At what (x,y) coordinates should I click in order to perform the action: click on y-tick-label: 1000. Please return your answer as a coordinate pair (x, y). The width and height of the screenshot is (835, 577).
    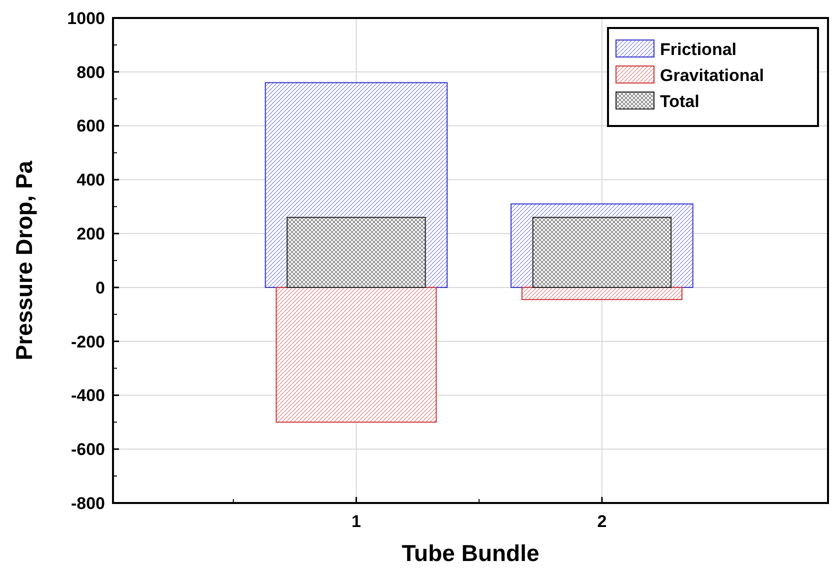
    Looking at the image, I should click on (86, 18).